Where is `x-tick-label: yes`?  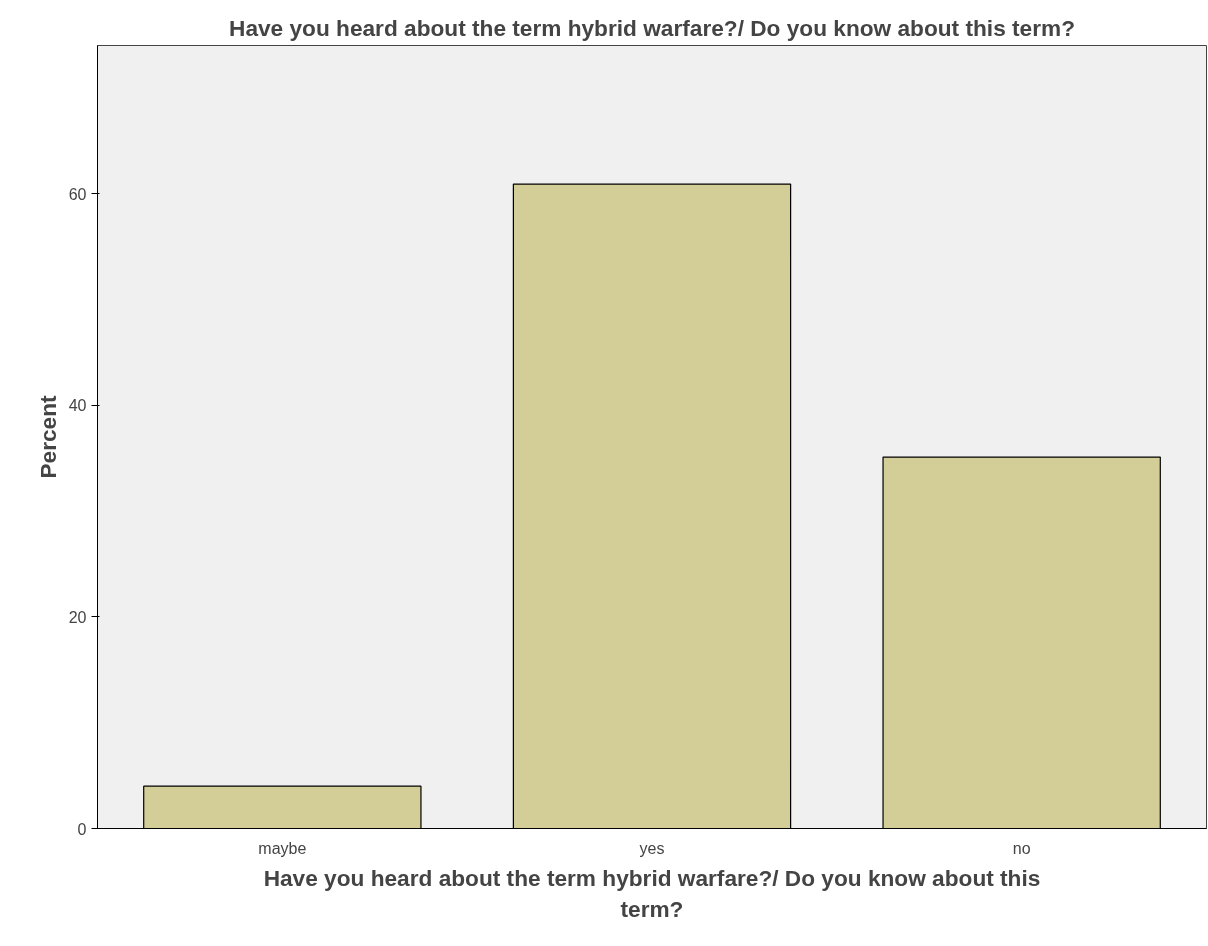
x-tick-label: yes is located at coordinates (652, 848).